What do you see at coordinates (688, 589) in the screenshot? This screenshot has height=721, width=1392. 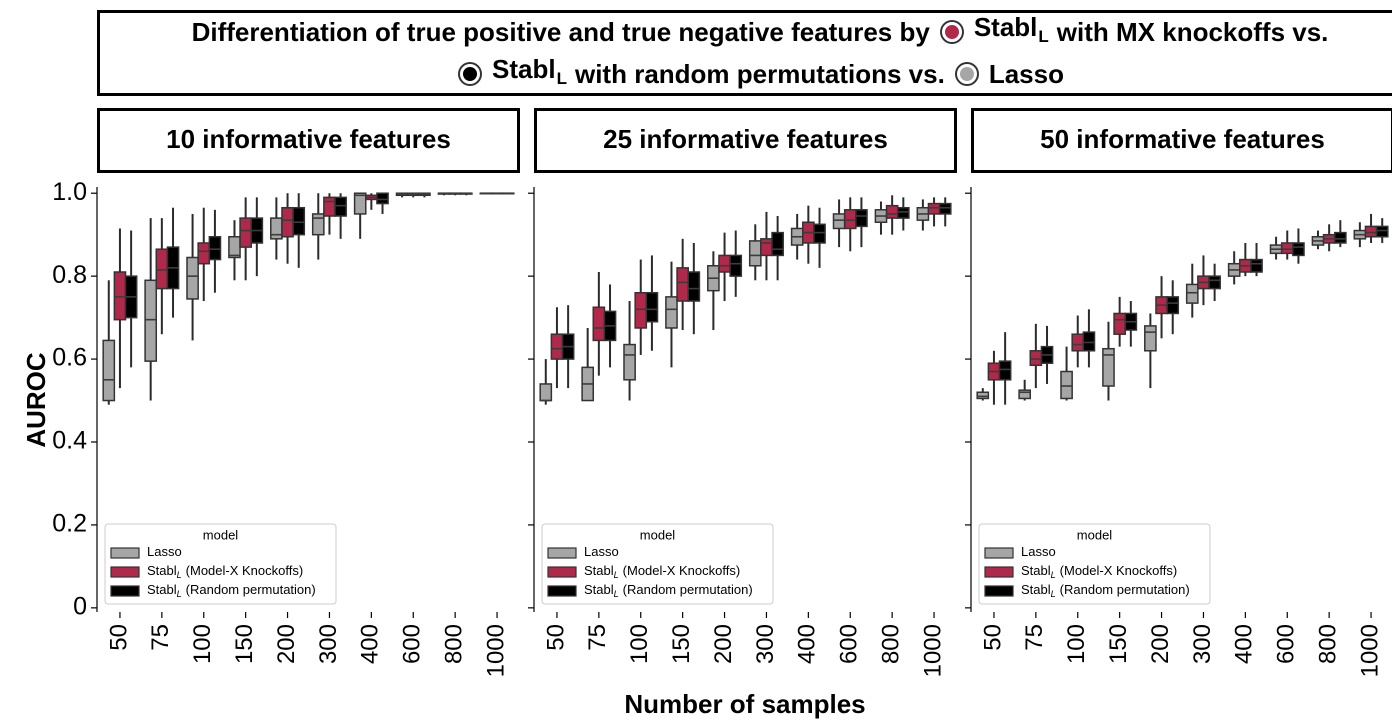 I see `legend-suffix: (Random permutation)` at bounding box center [688, 589].